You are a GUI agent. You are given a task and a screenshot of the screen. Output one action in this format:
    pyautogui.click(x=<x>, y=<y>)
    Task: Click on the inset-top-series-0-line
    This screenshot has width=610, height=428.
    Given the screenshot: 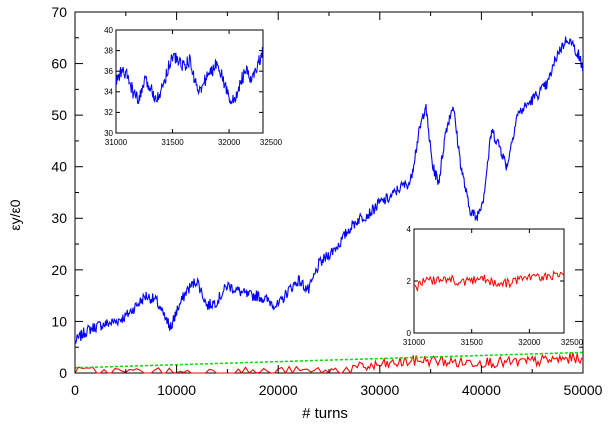 What is the action you would take?
    pyautogui.click(x=189, y=75)
    